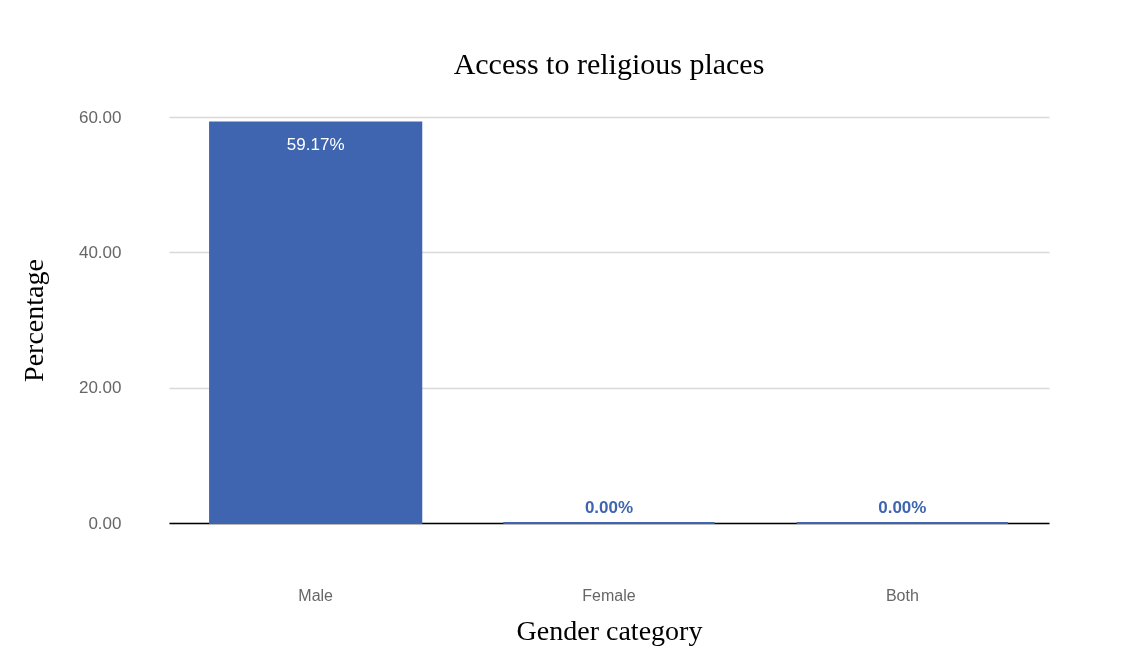 Image resolution: width=1130 pixels, height=654 pixels. I want to click on chart-title: Access to religious places, so click(609, 63).